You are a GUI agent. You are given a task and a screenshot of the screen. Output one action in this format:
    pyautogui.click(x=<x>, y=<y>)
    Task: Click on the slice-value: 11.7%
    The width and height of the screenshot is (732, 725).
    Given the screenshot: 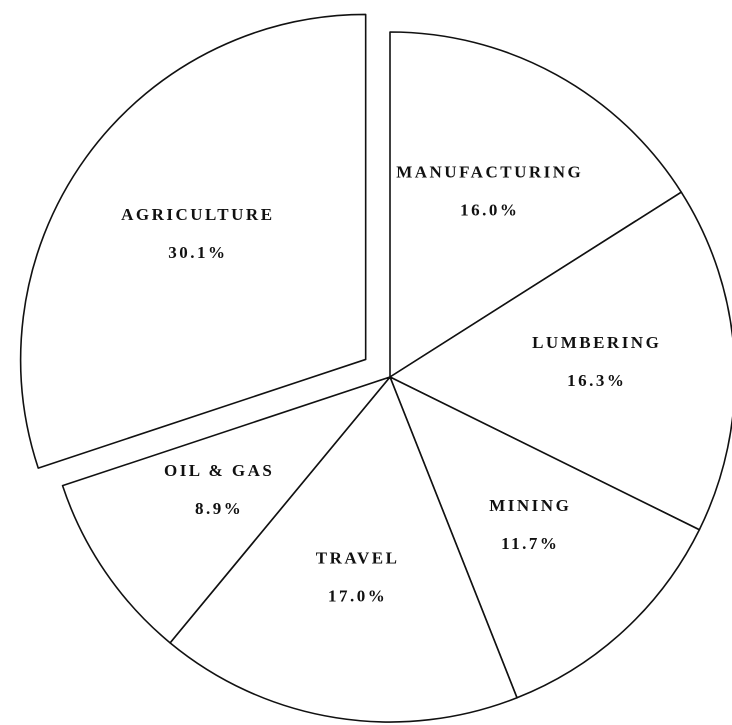 What is the action you would take?
    pyautogui.click(x=530, y=543)
    